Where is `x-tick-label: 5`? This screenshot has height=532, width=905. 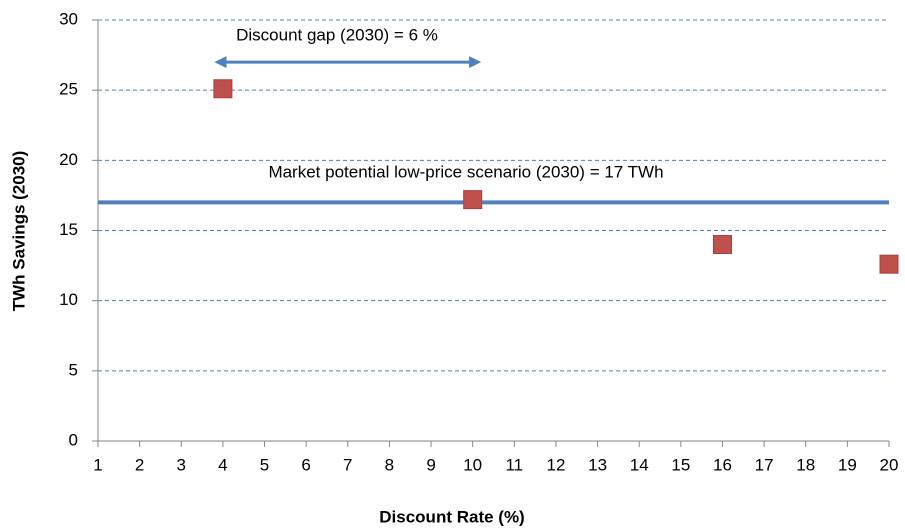 x-tick-label: 5 is located at coordinates (264, 464).